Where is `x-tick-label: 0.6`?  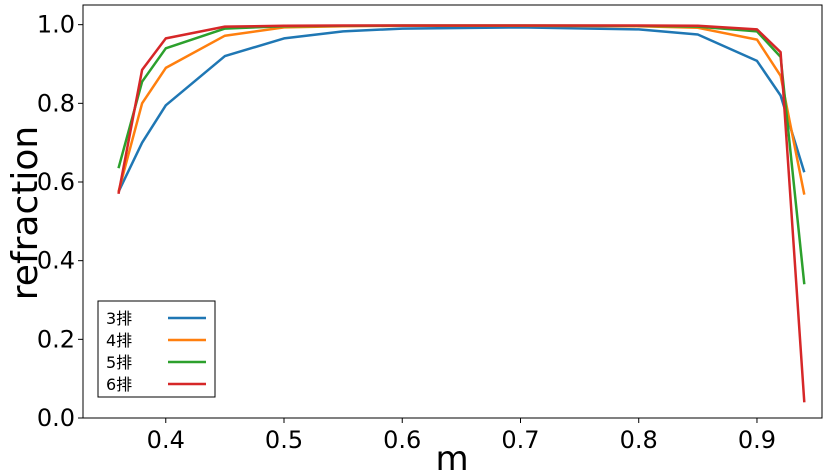
x-tick-label: 0.6 is located at coordinates (402, 440).